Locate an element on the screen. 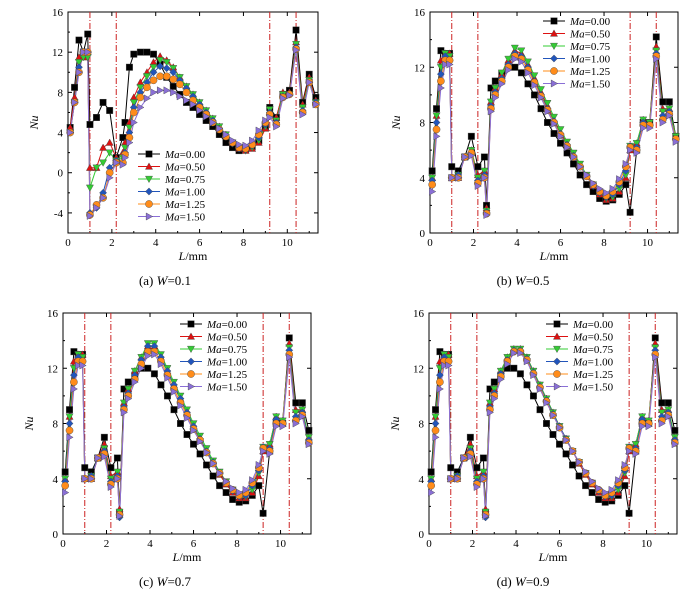  legend-label-value: =0.00 is located at coordinates (193, 155).